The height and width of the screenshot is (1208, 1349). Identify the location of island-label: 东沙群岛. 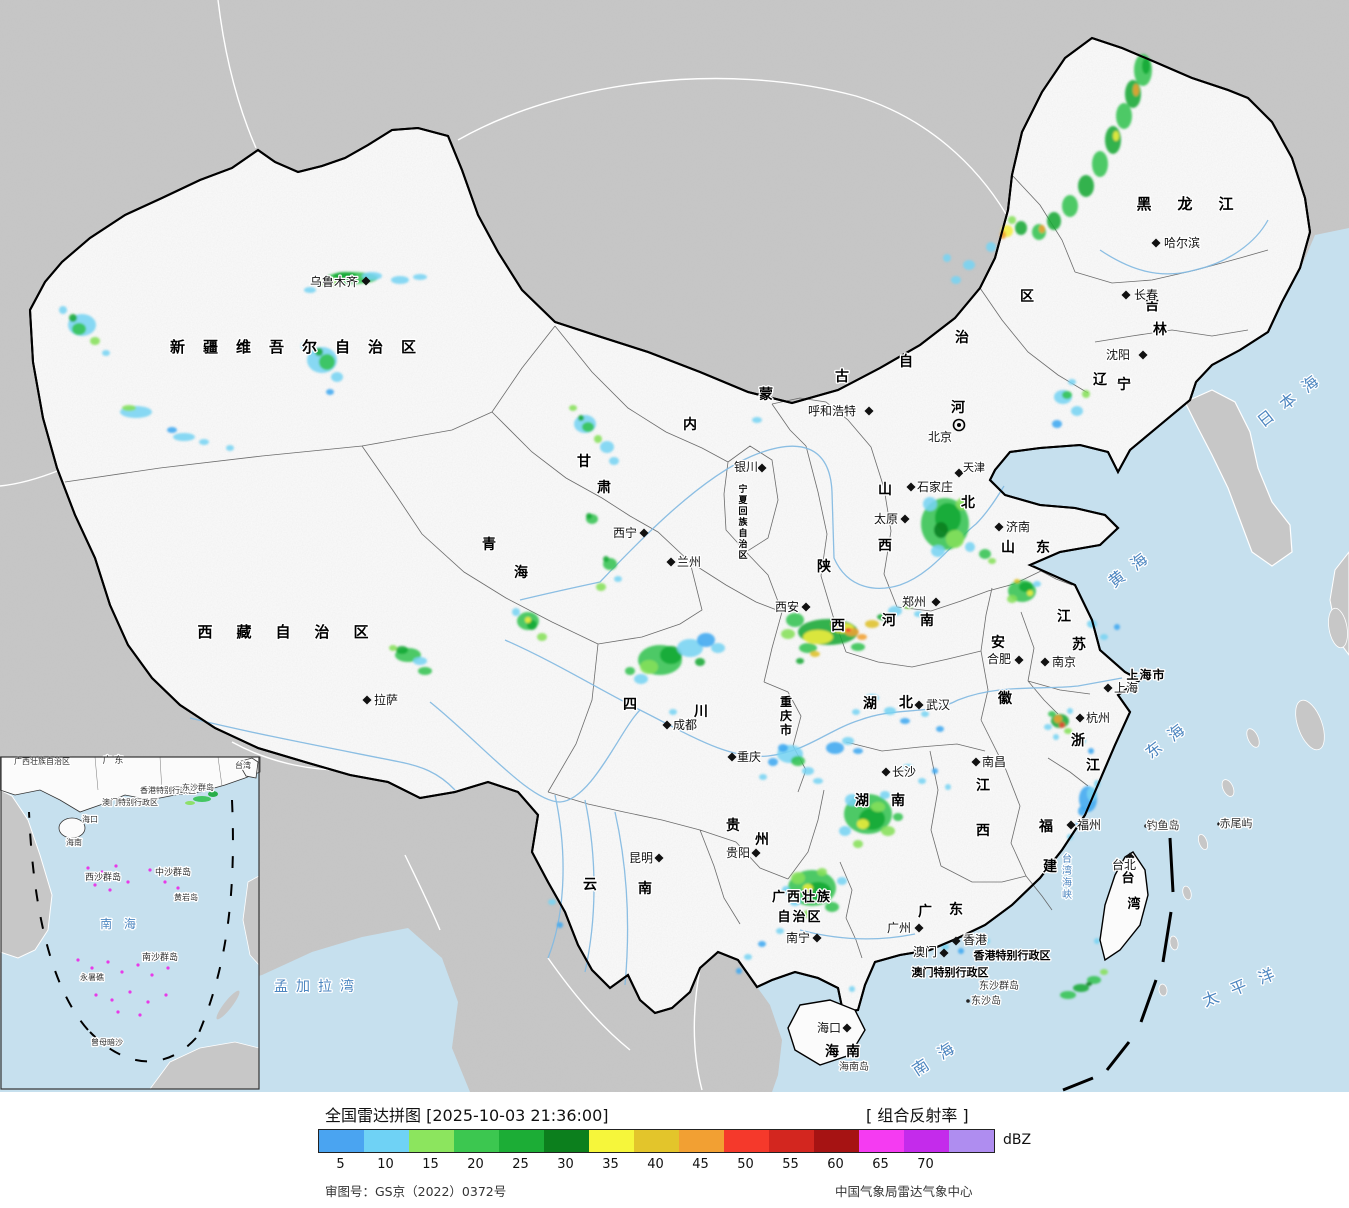
(999, 985).